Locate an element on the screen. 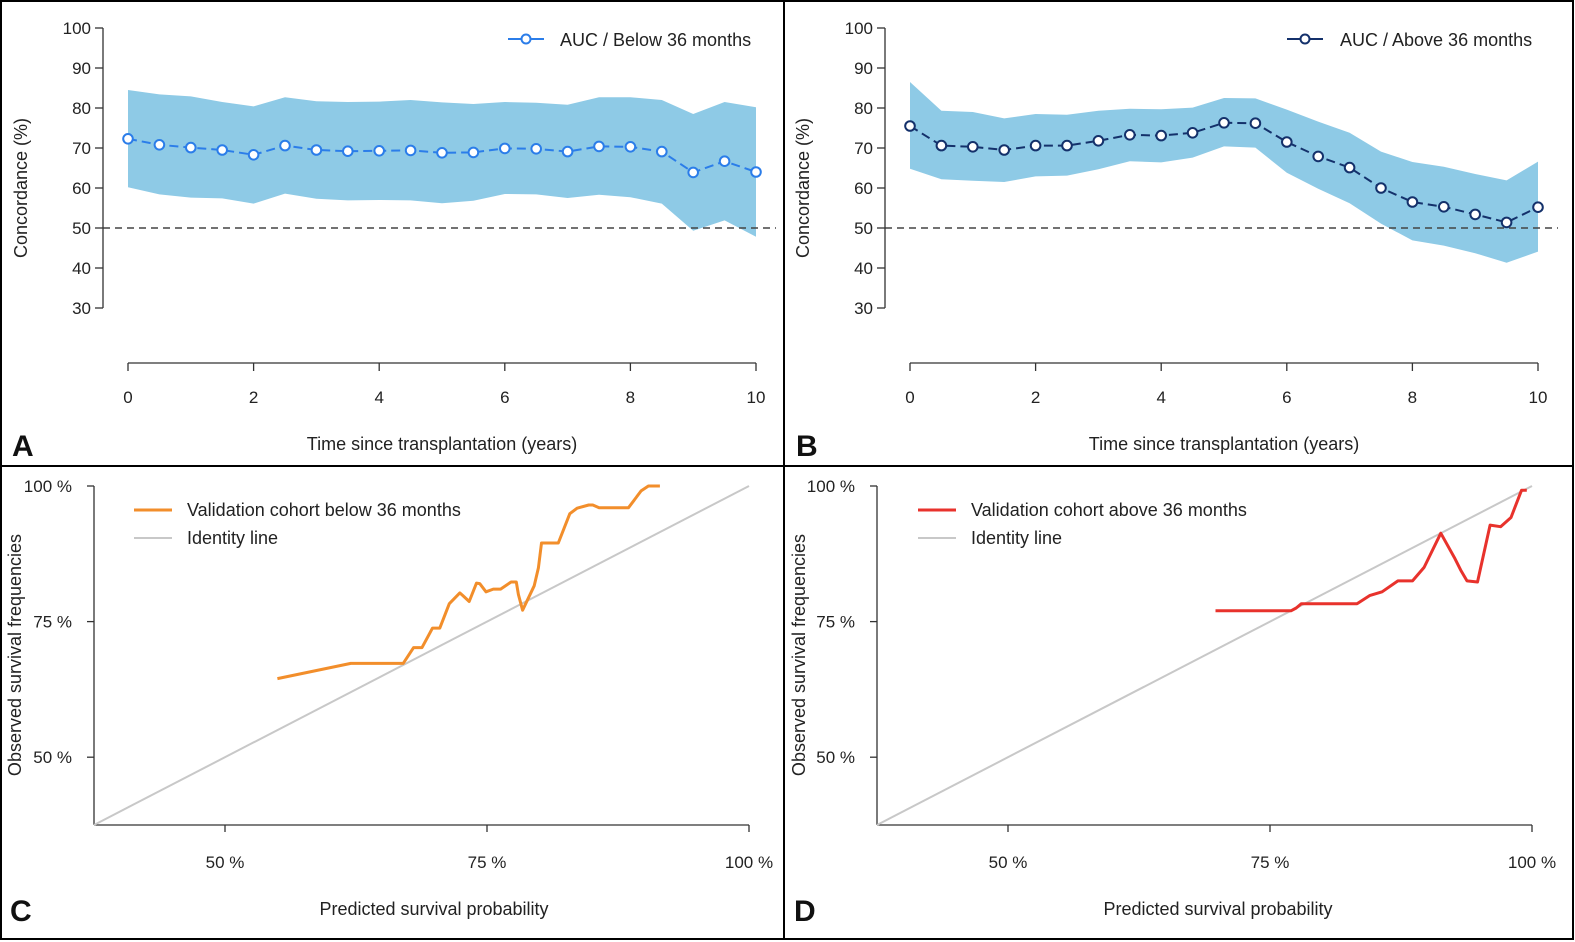 The image size is (1575, 942). legend-swatch-marker is located at coordinates (1305, 39).